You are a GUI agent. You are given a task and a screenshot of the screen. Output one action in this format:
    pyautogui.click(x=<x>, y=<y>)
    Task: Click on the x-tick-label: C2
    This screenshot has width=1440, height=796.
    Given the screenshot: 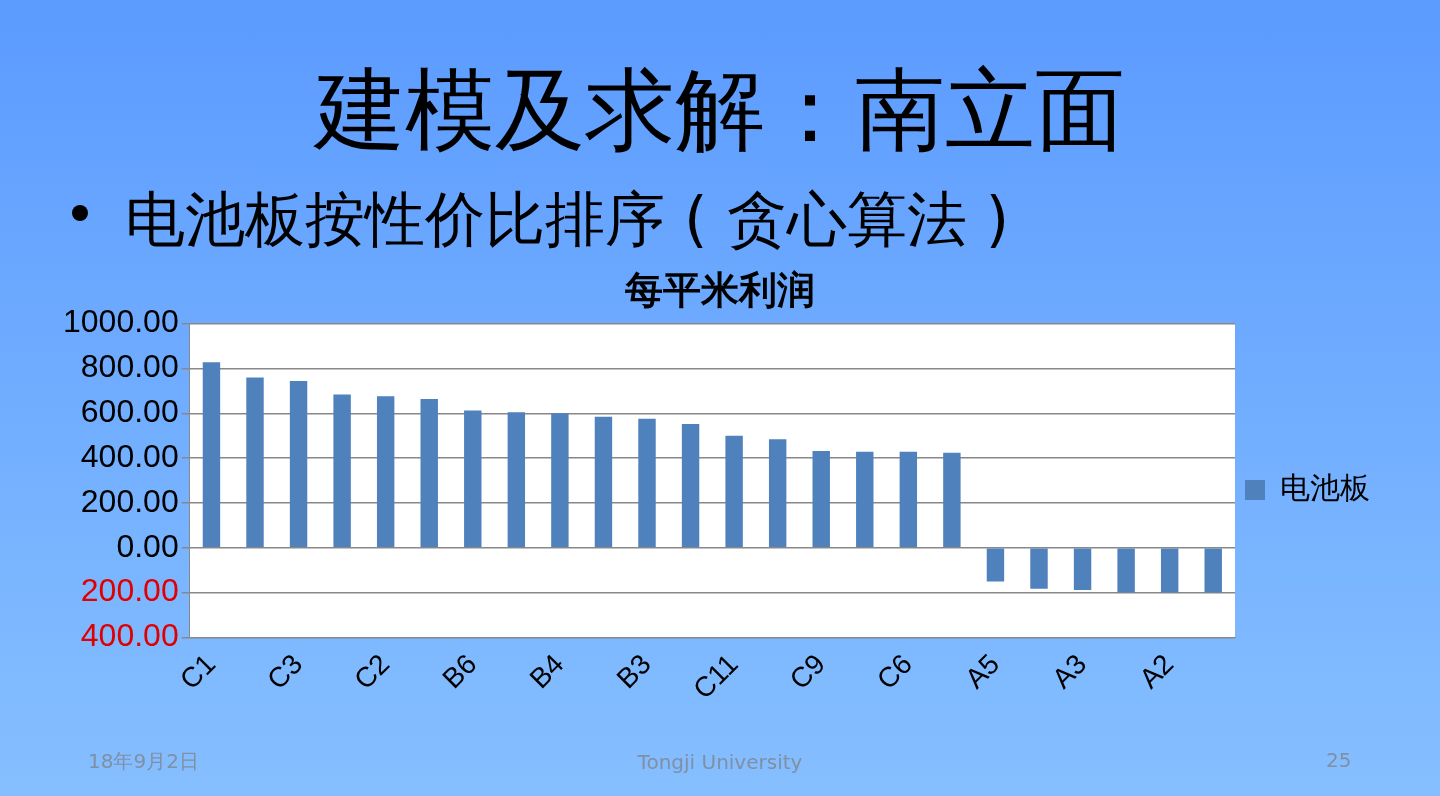 What is the action you would take?
    pyautogui.click(x=372, y=672)
    